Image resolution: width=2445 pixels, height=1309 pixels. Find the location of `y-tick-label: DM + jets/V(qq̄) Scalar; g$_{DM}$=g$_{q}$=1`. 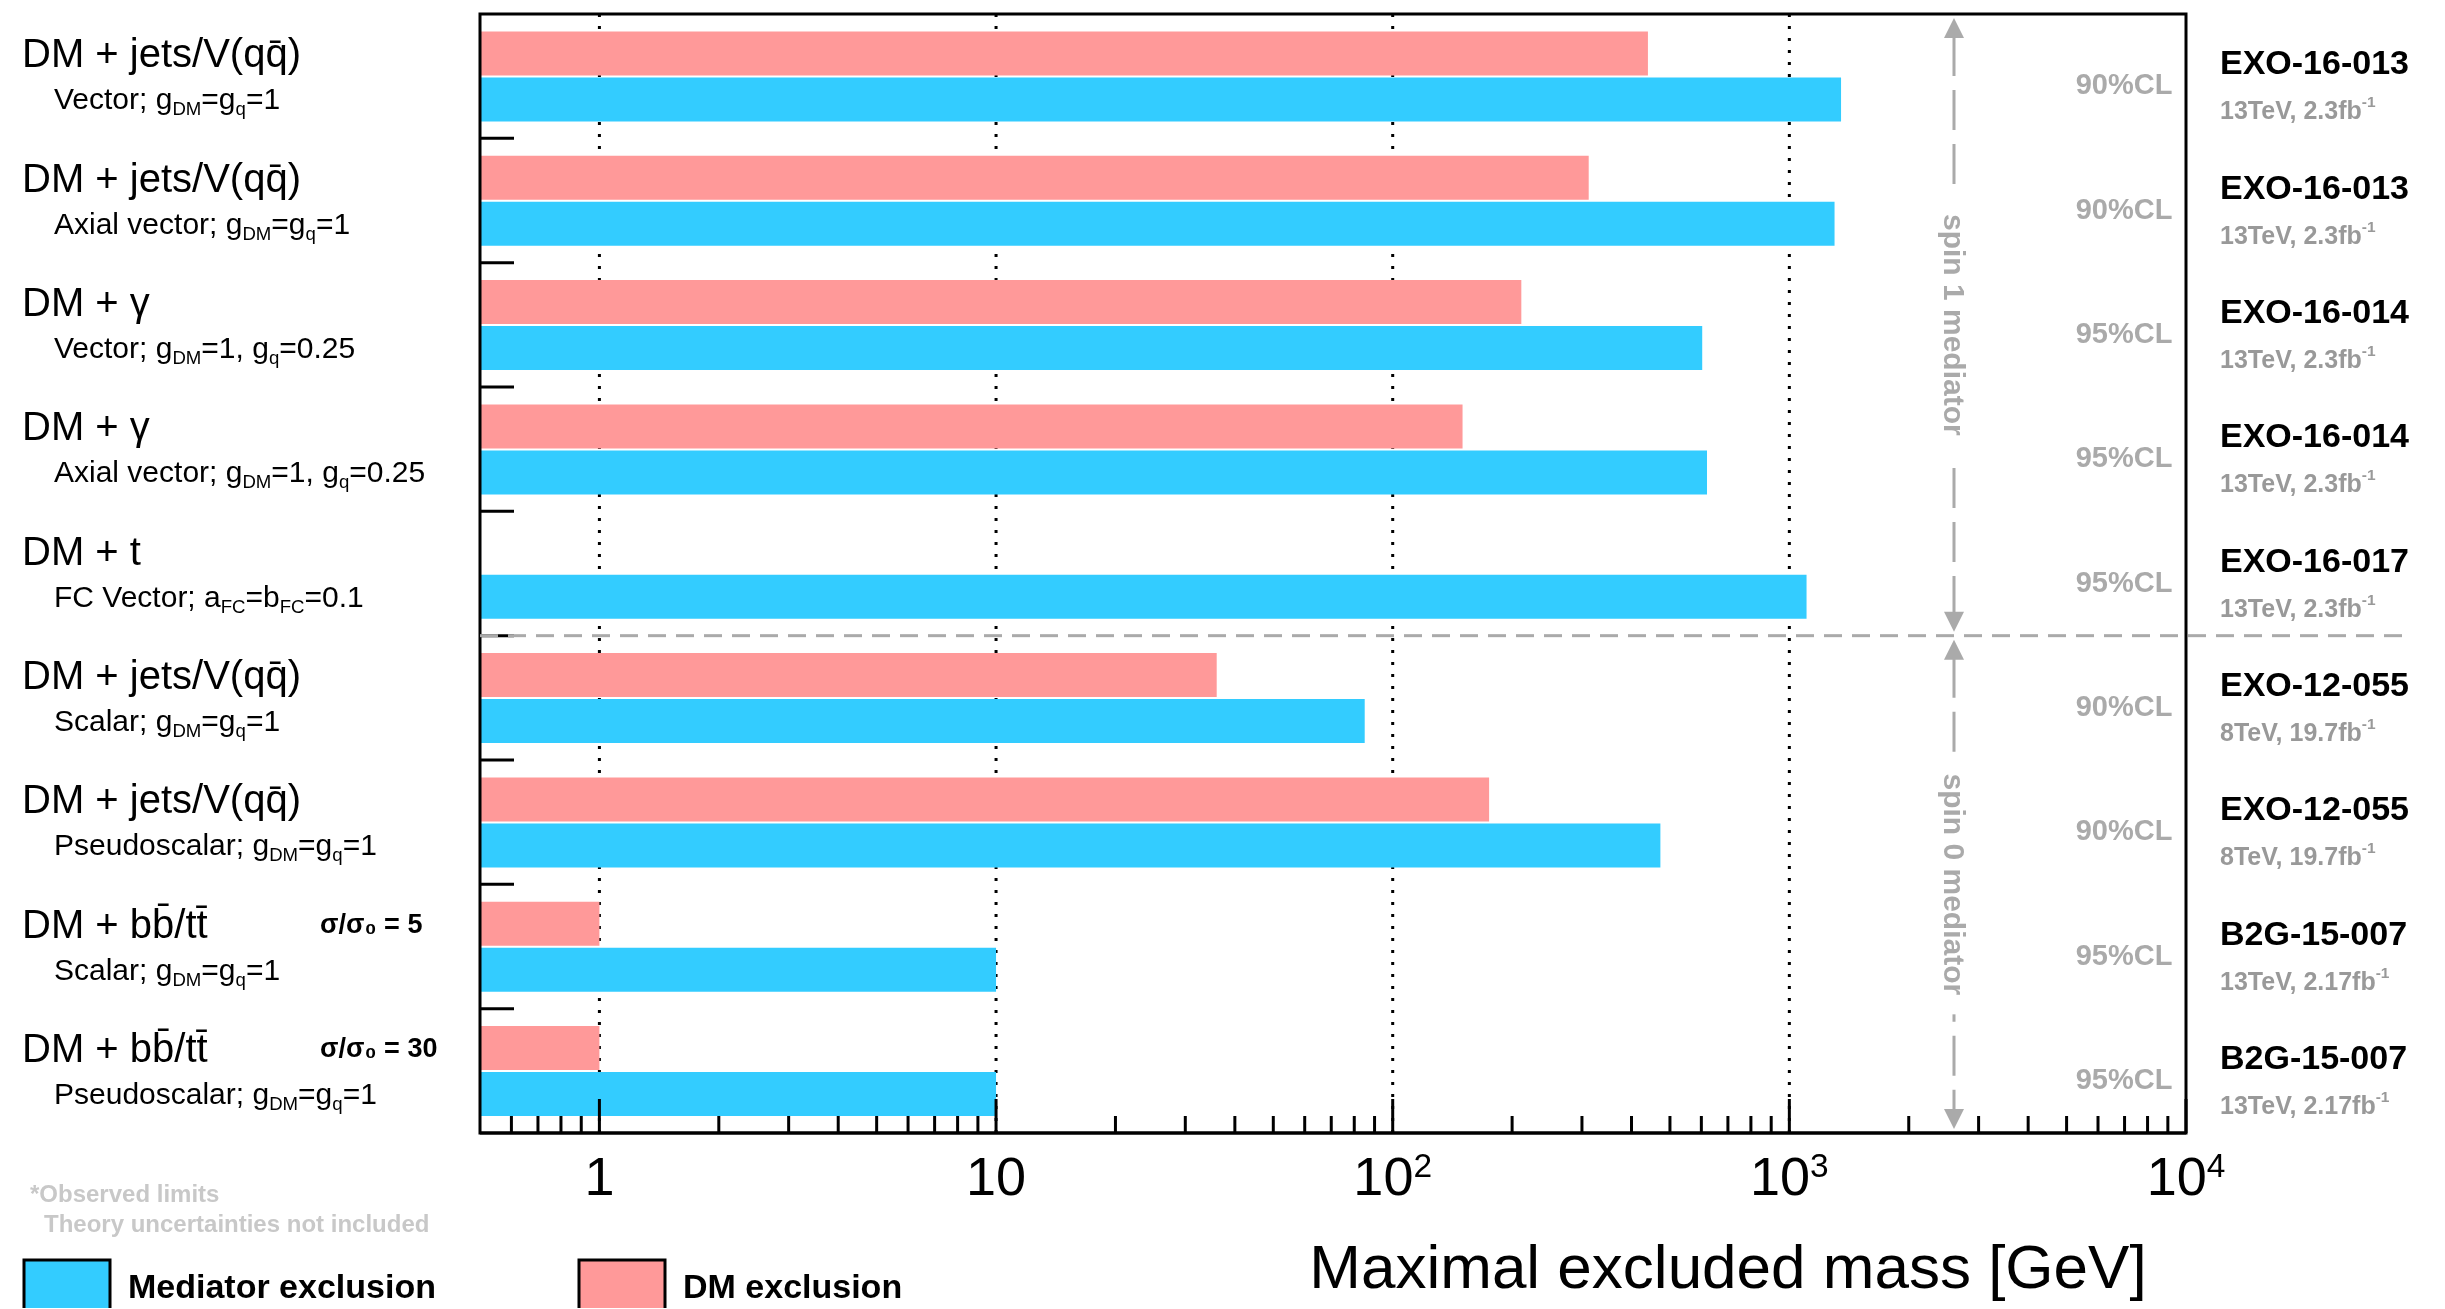

y-tick-label: DM + jets/V(qq̄) Scalar; g$_{DM}$=g$_{q}$=1 is located at coordinates (161, 696).